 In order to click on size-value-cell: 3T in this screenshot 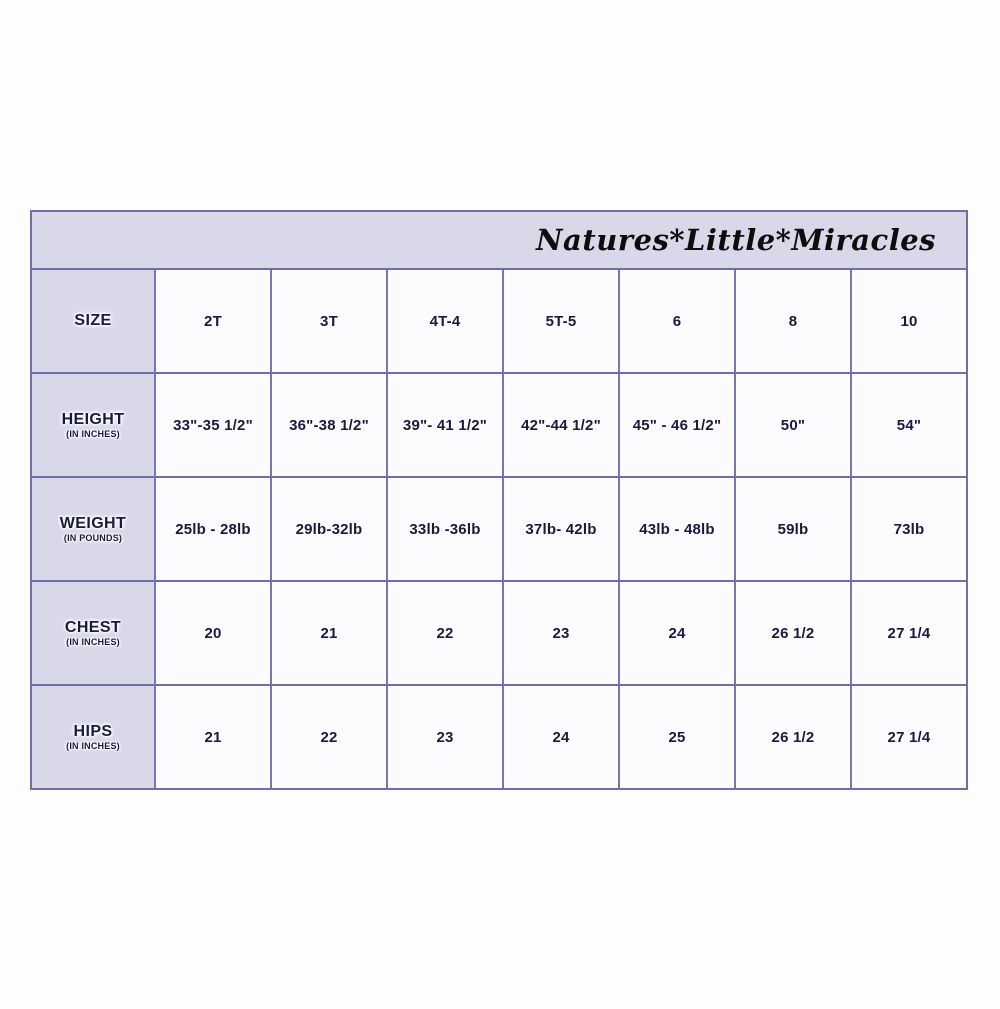, I will do `click(328, 321)`.